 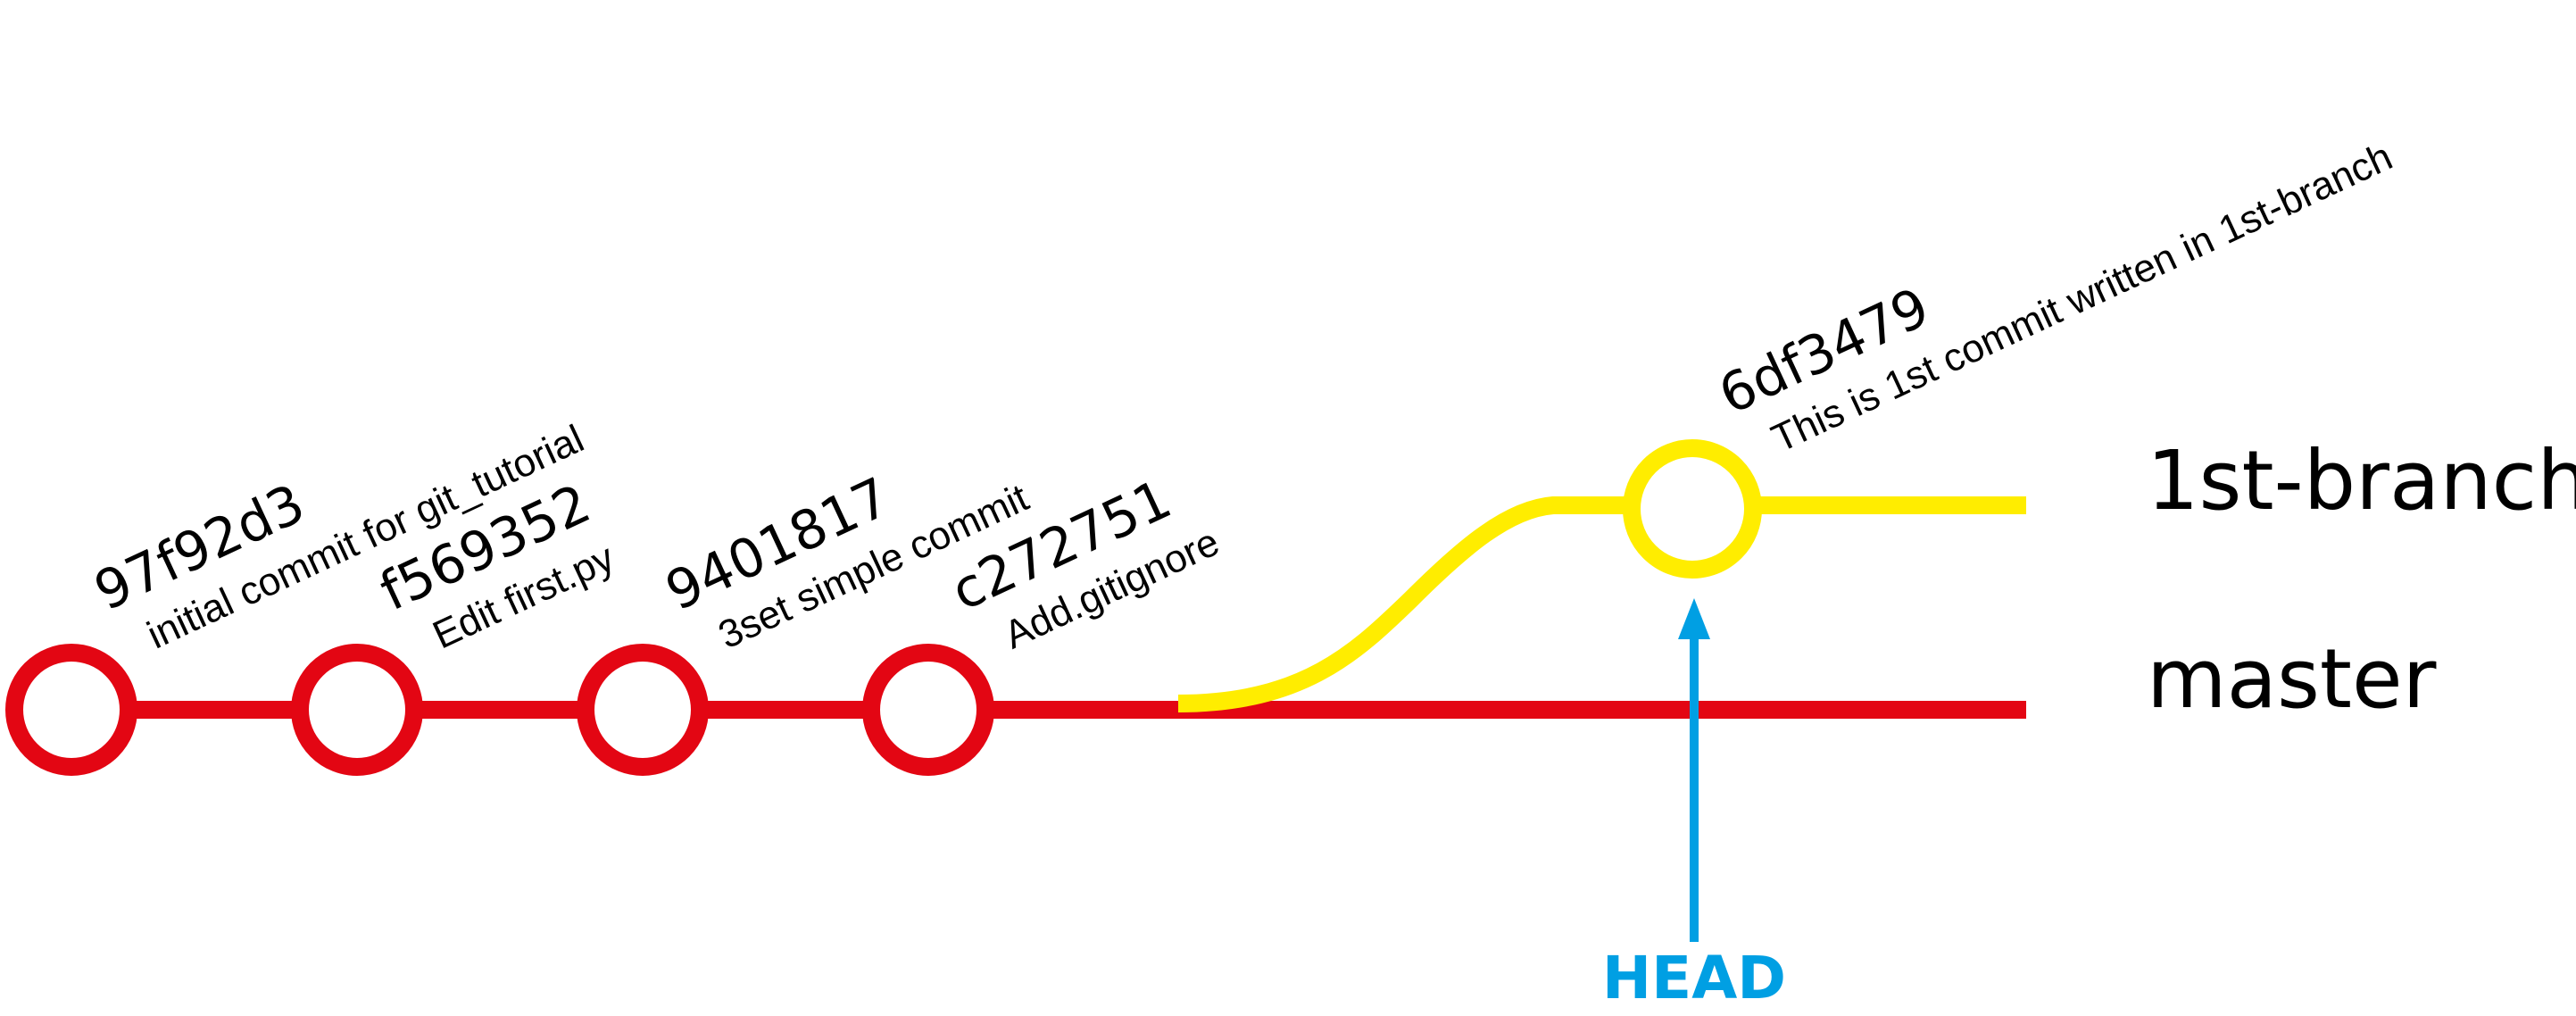 What do you see at coordinates (1693, 509) in the screenshot?
I see `commit-node-6df3479` at bounding box center [1693, 509].